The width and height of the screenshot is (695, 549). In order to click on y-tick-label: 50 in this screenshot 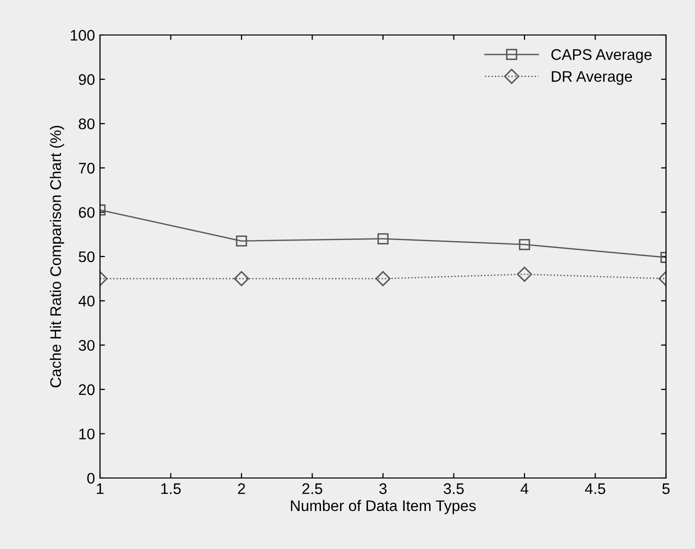, I will do `click(86, 256)`.